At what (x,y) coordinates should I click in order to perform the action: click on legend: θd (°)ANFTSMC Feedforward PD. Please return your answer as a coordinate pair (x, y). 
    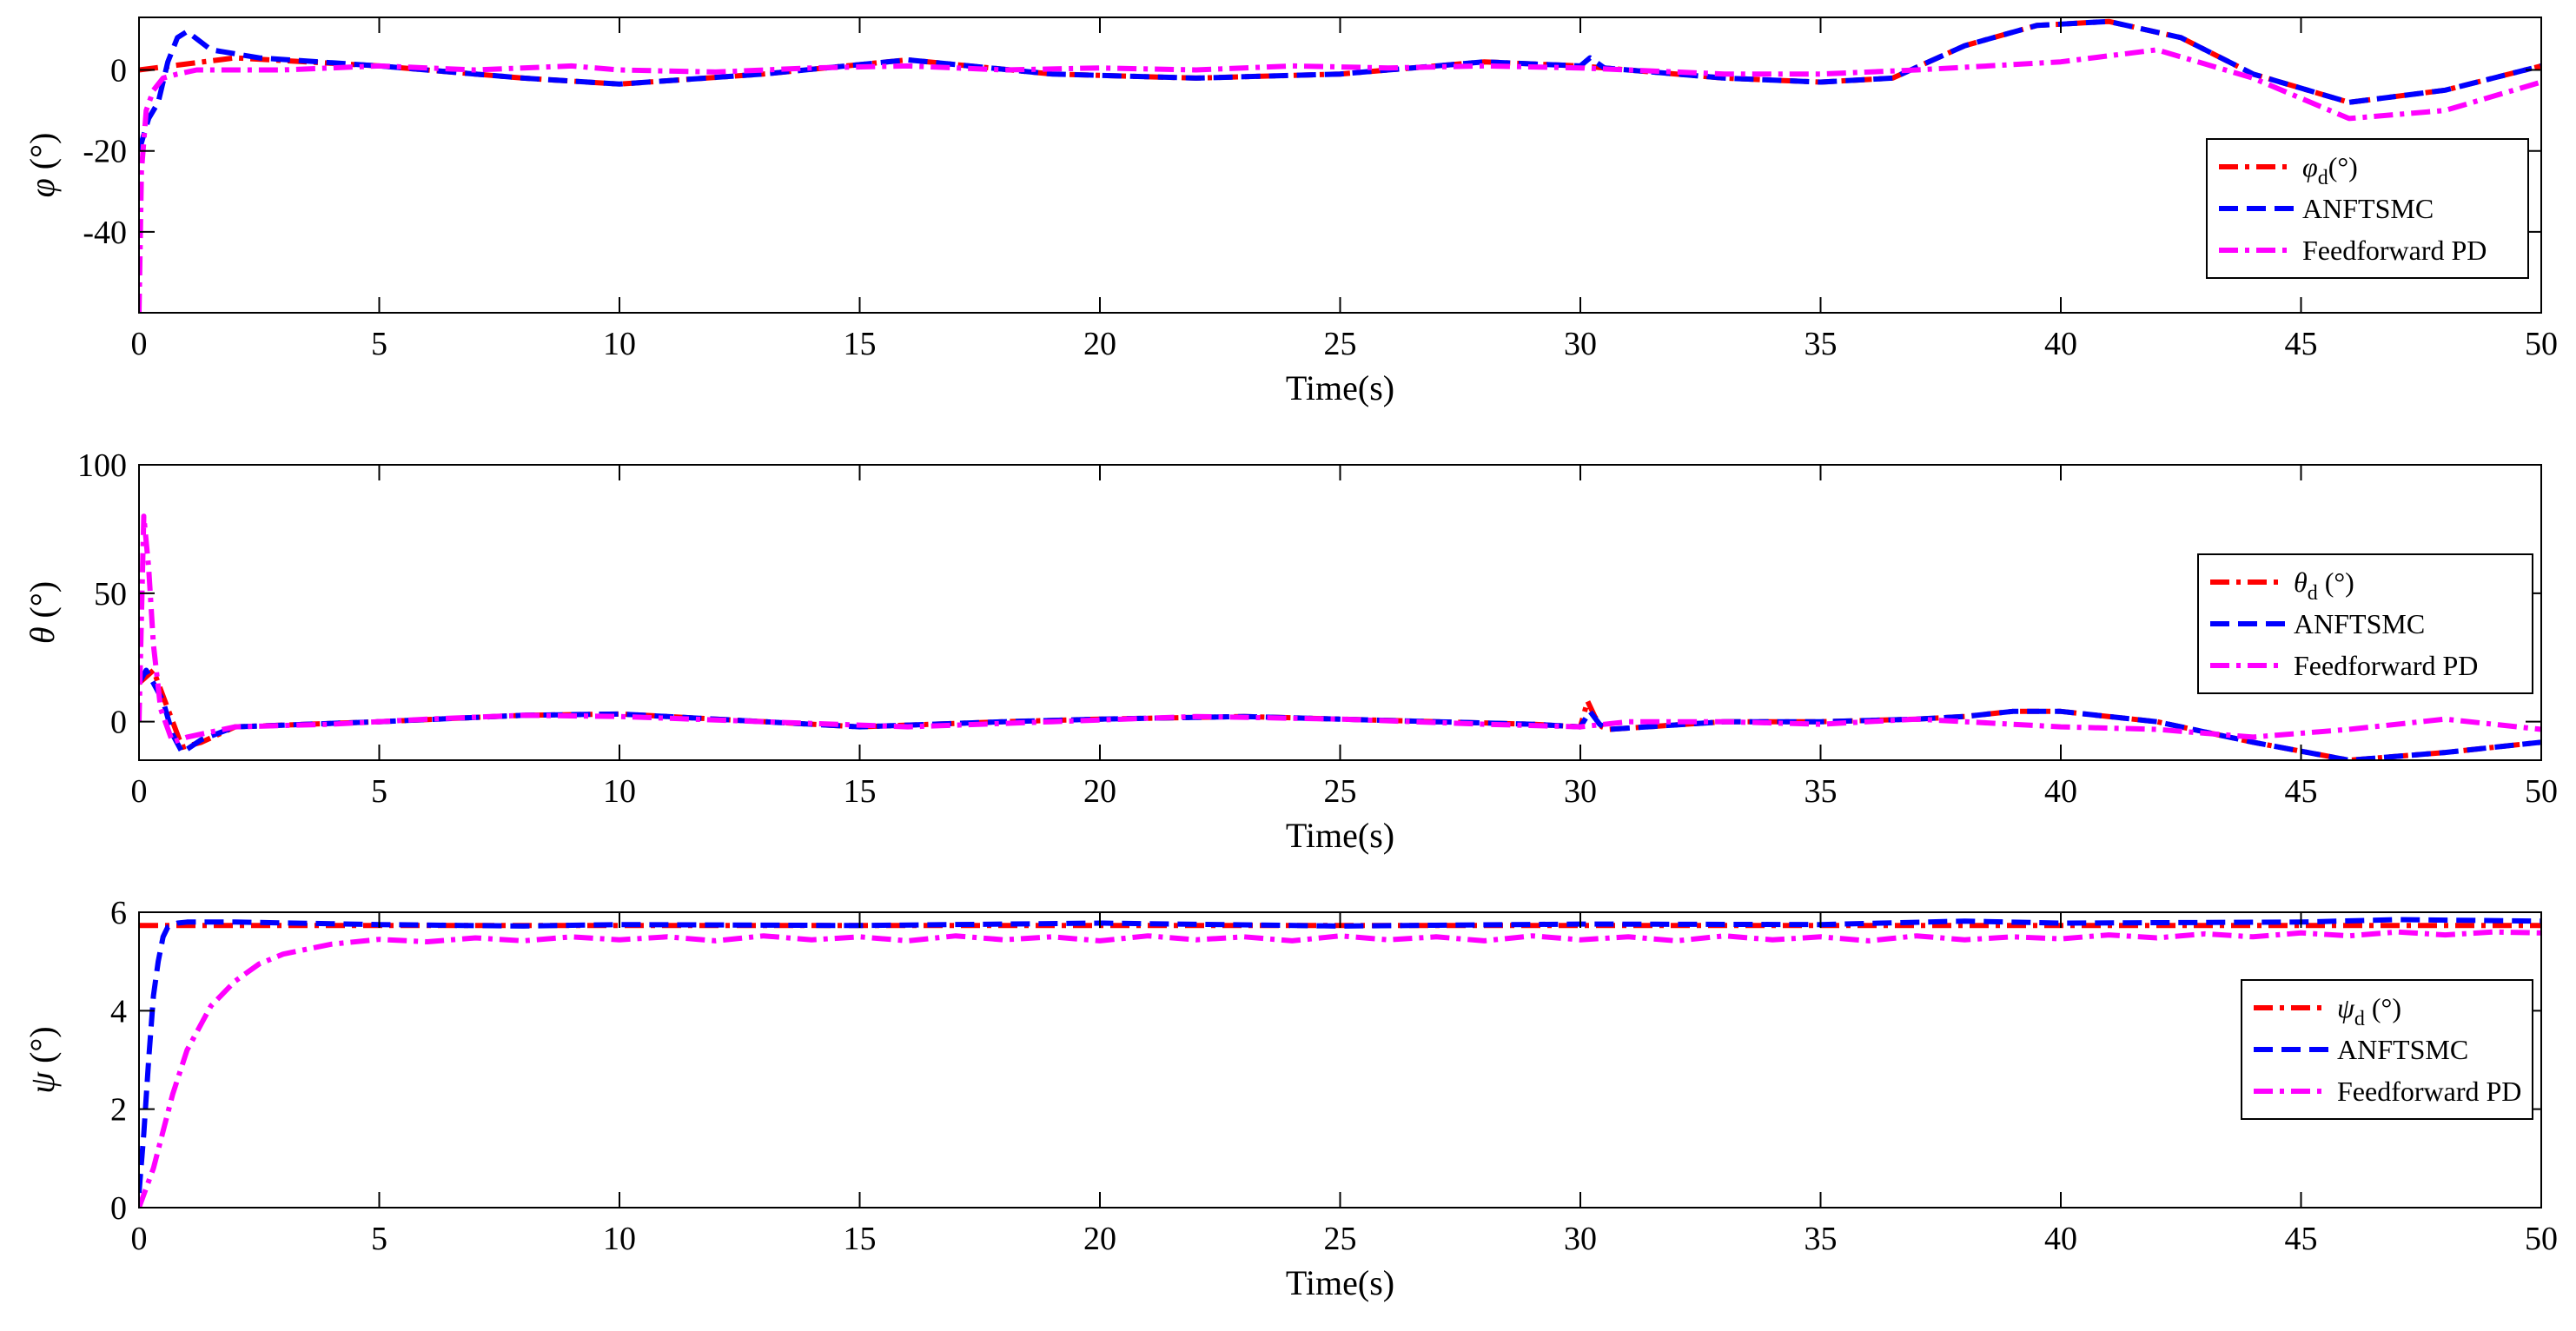
    Looking at the image, I should click on (2365, 623).